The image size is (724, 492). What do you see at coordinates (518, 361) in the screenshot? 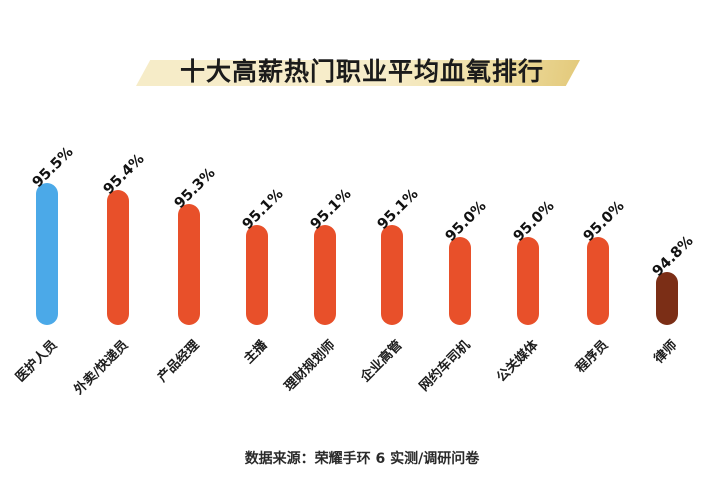
I see `category-label-8: 公关媒体` at bounding box center [518, 361].